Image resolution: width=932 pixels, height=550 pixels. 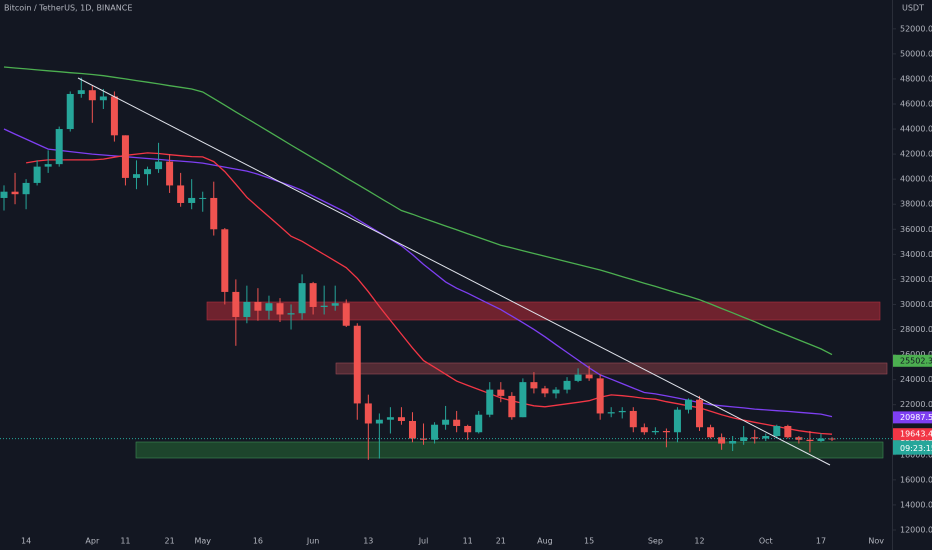 What do you see at coordinates (916, 304) in the screenshot?
I see `y-tick-label: 30000.00` at bounding box center [916, 304].